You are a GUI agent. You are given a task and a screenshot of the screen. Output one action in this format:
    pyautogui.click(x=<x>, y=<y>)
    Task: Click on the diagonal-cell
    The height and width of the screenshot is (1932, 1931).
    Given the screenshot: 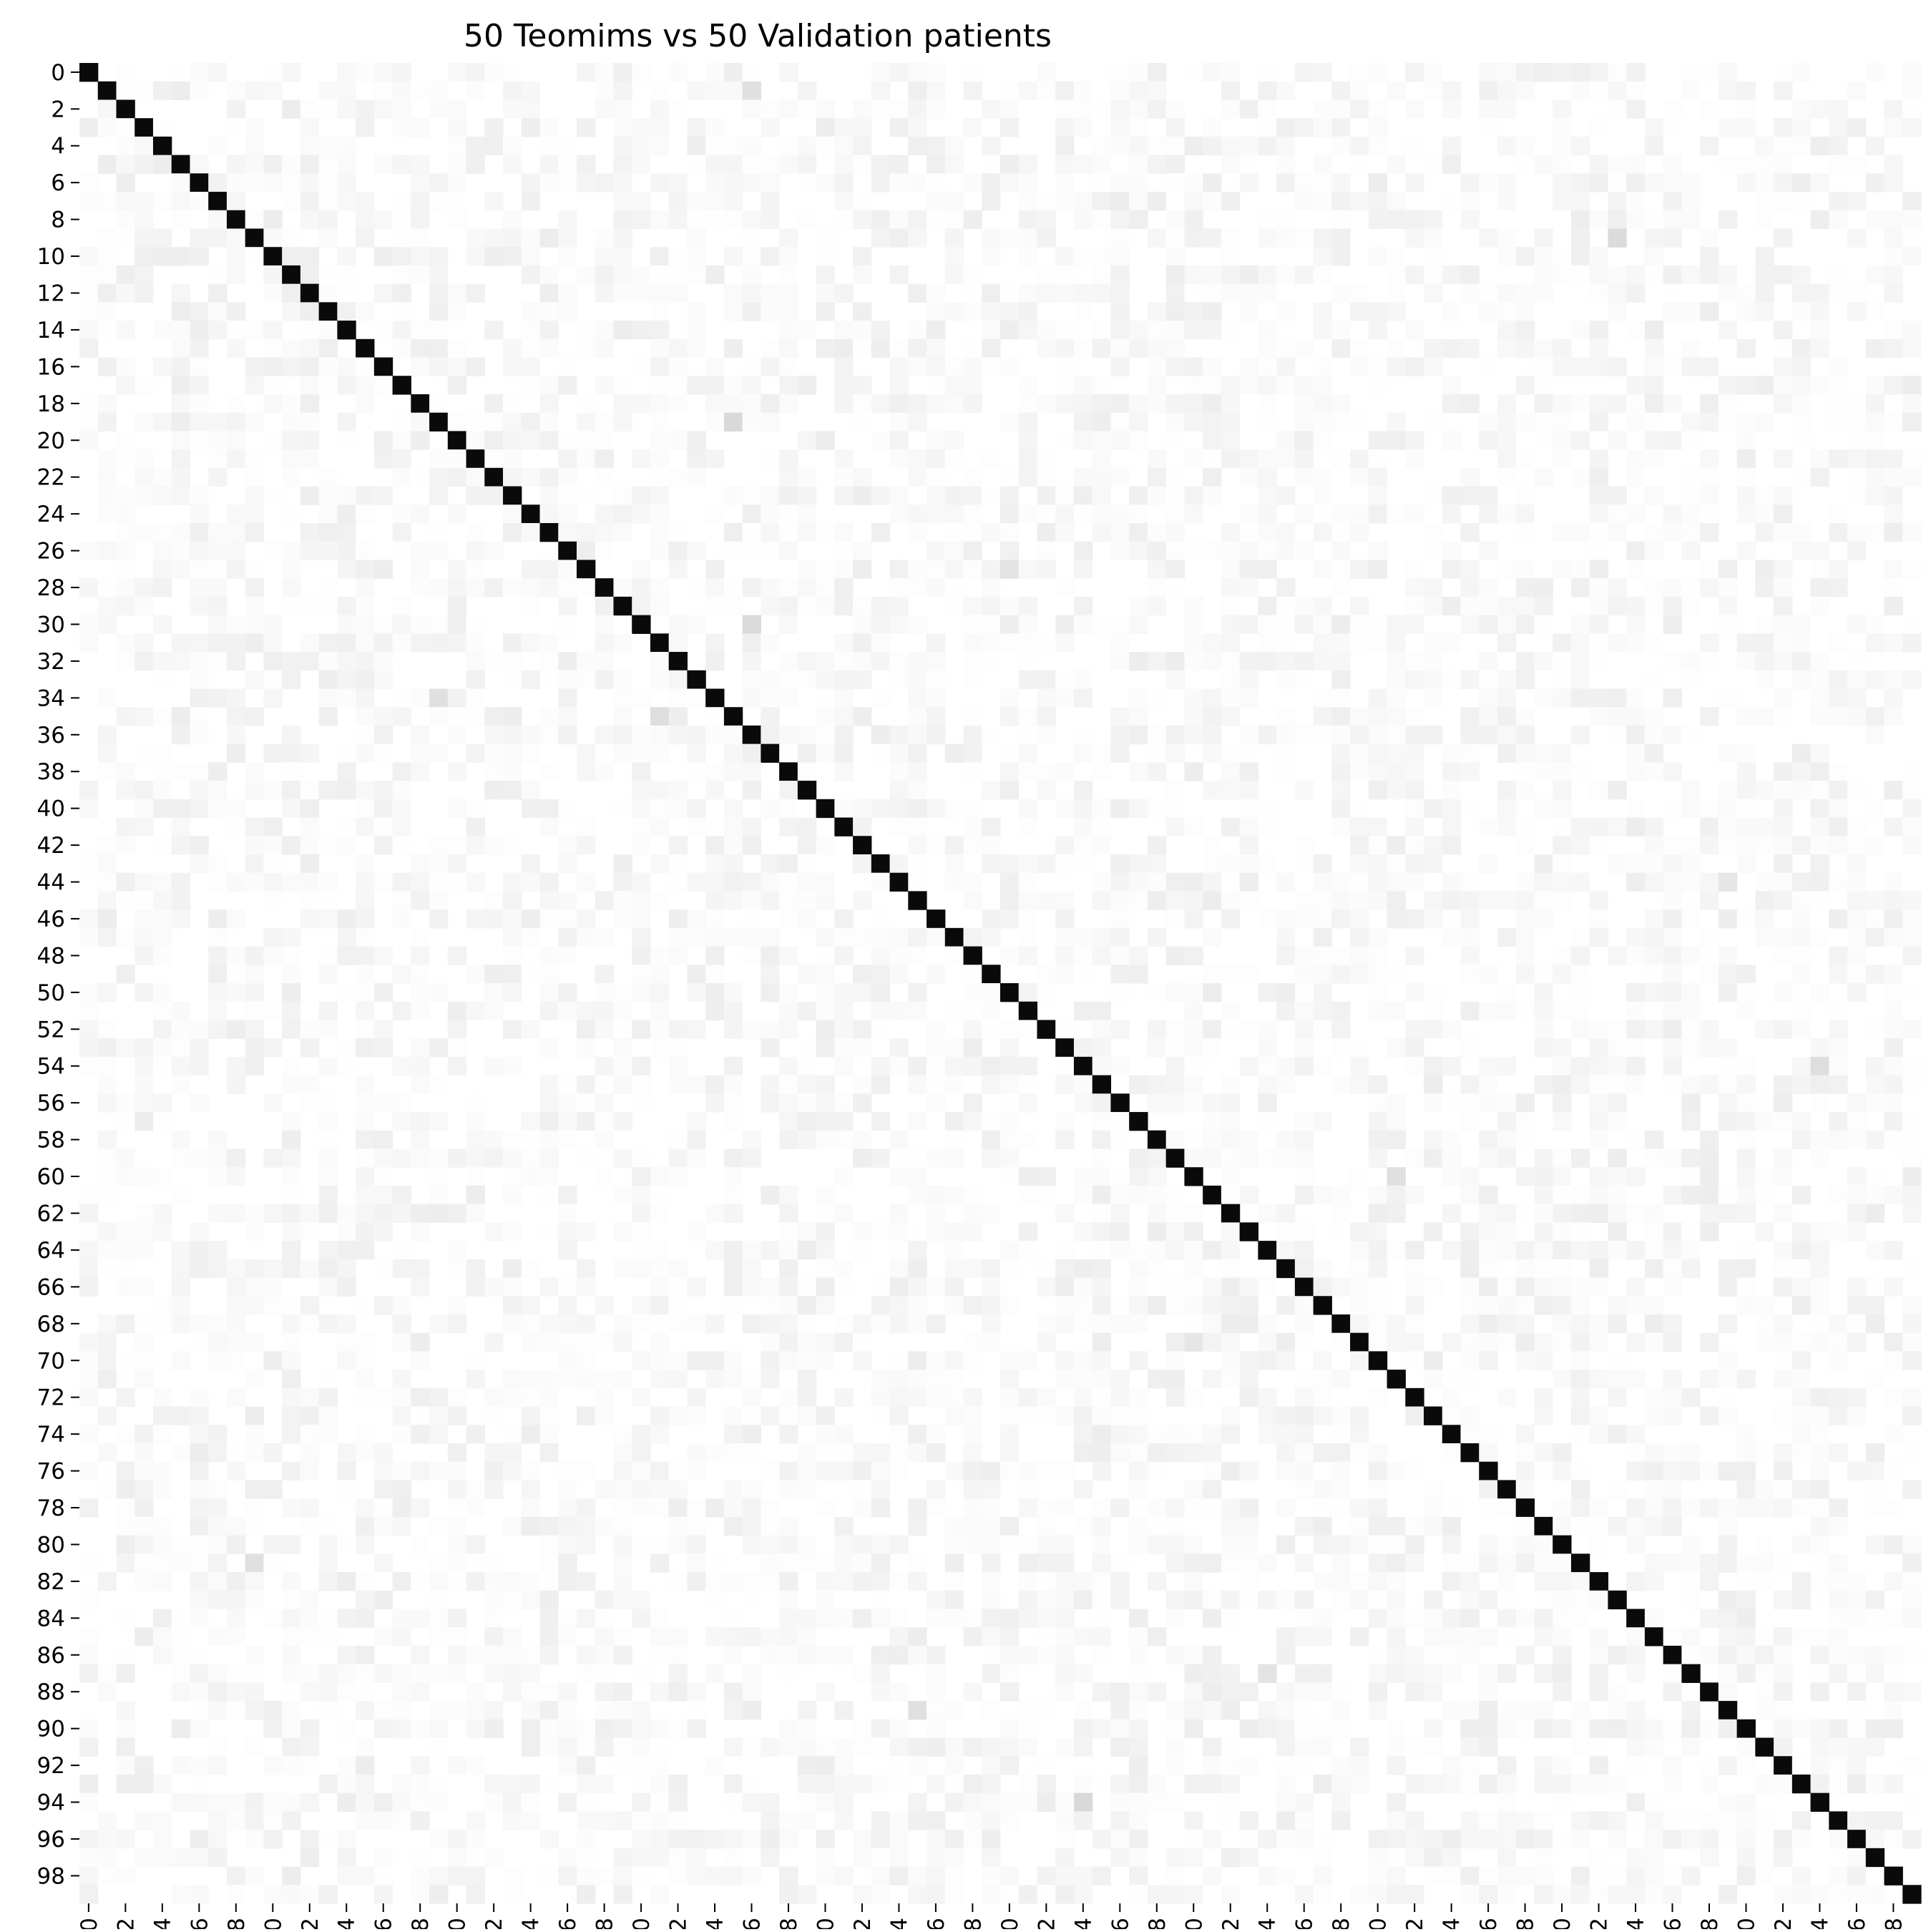 What is the action you would take?
    pyautogui.click(x=1304, y=1287)
    